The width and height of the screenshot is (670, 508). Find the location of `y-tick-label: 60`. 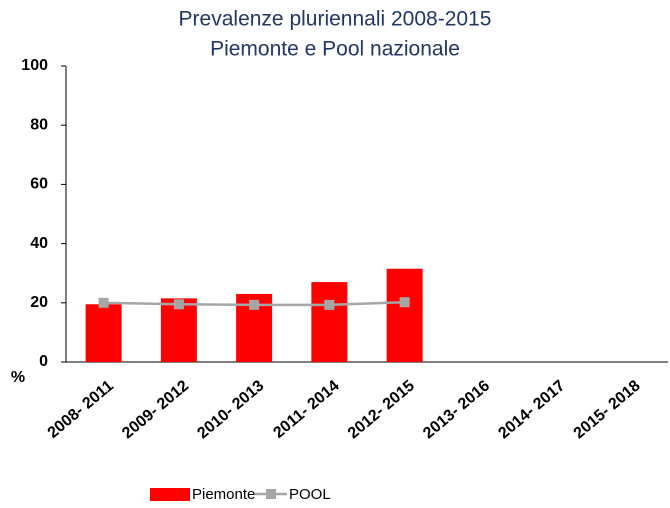

y-tick-label: 60 is located at coordinates (39, 184).